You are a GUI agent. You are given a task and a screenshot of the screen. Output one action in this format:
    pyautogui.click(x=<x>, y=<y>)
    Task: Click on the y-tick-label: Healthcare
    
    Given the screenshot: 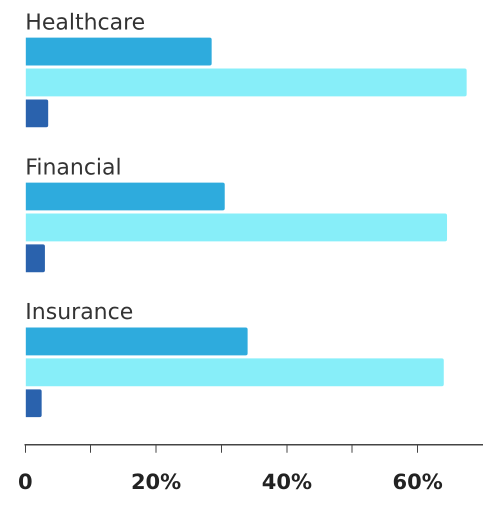 What is the action you would take?
    pyautogui.click(x=85, y=23)
    